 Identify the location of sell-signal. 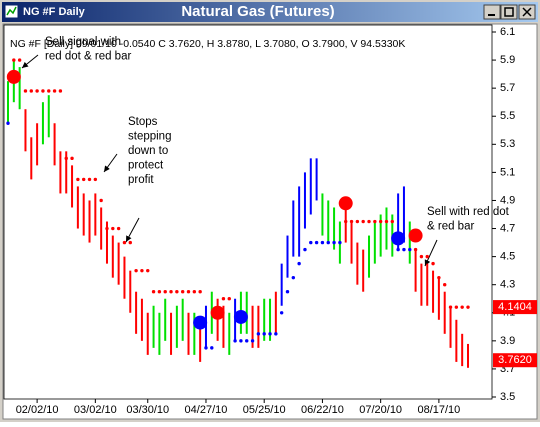
(13, 76).